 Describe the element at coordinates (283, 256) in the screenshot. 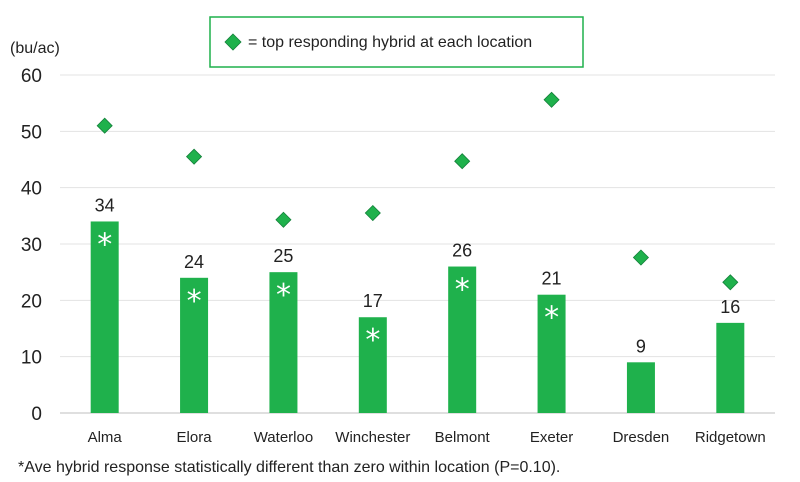

I see `bar-value-label: 25` at that location.